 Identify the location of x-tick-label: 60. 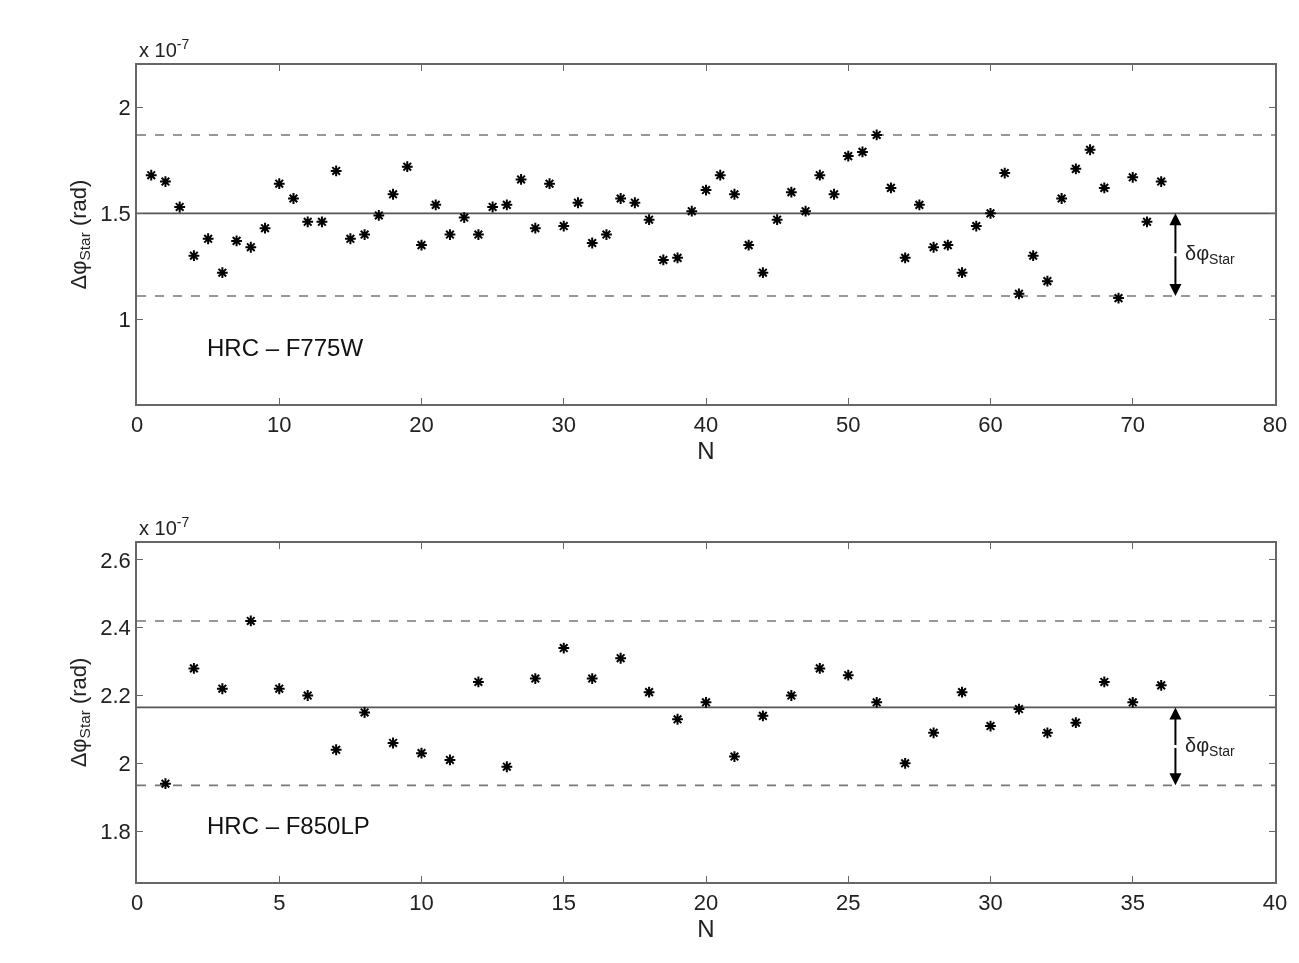
(990, 425).